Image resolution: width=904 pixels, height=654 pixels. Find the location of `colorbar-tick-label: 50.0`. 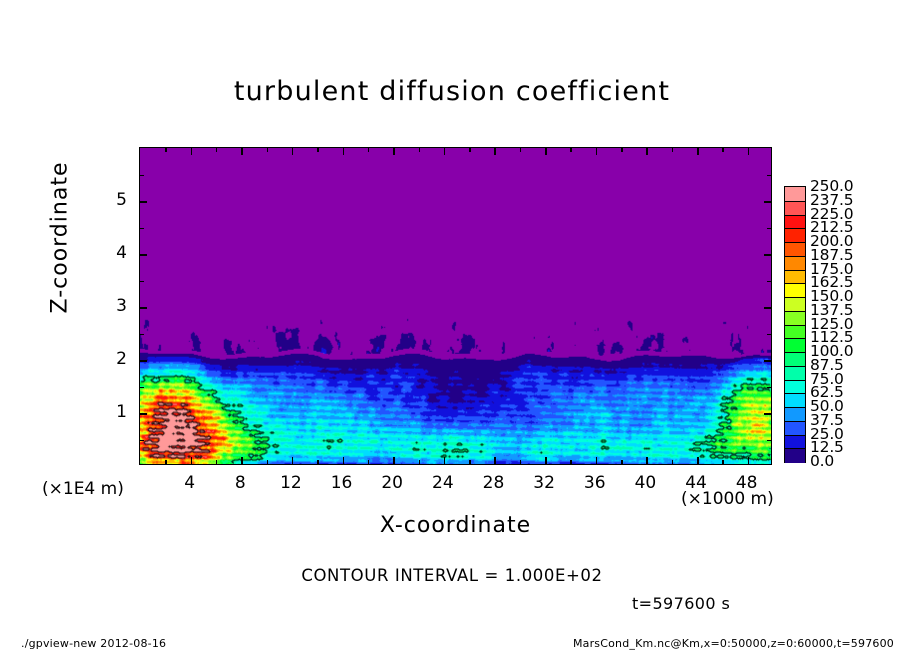

colorbar-tick-label: 50.0 is located at coordinates (827, 406).